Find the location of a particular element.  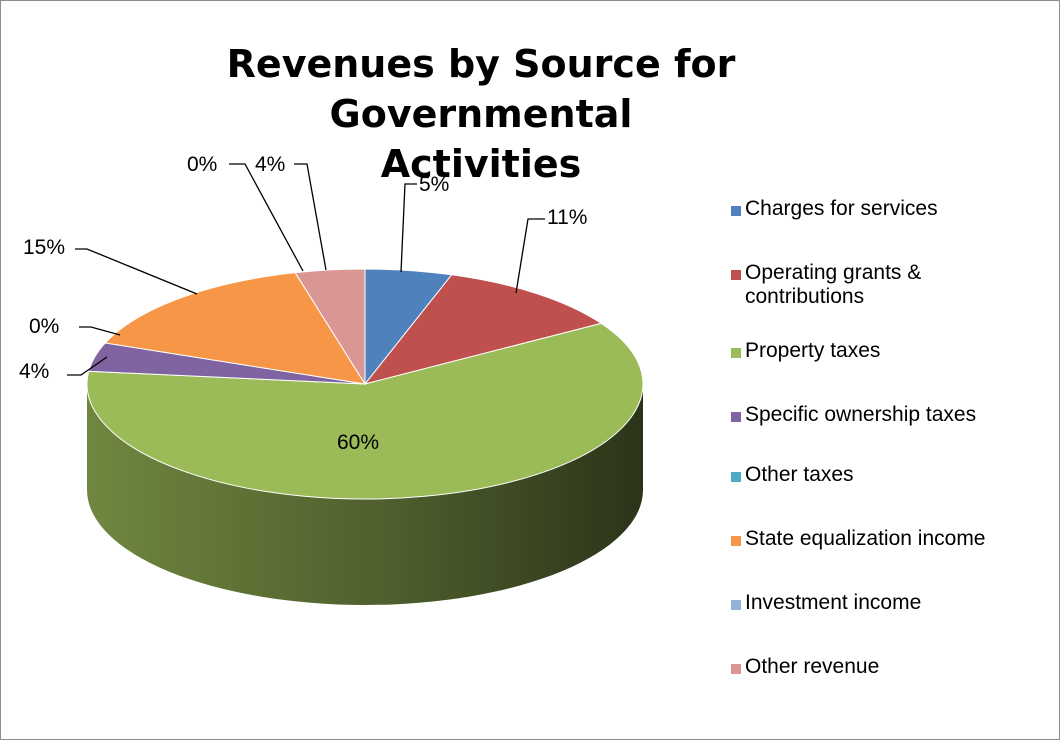

pie-slice-operating-grants-contributions is located at coordinates (483, 329).